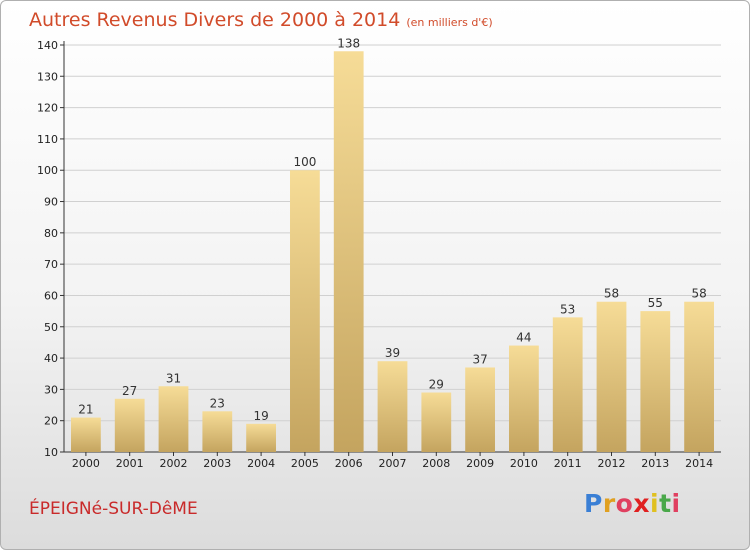 The width and height of the screenshot is (750, 550). Describe the element at coordinates (174, 463) in the screenshot. I see `x-tick-label: 2002` at that location.